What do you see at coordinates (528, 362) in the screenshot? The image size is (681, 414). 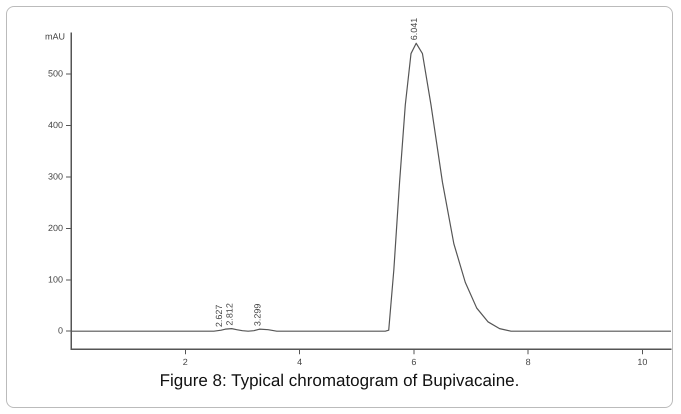 I see `x-tick-label: 8` at bounding box center [528, 362].